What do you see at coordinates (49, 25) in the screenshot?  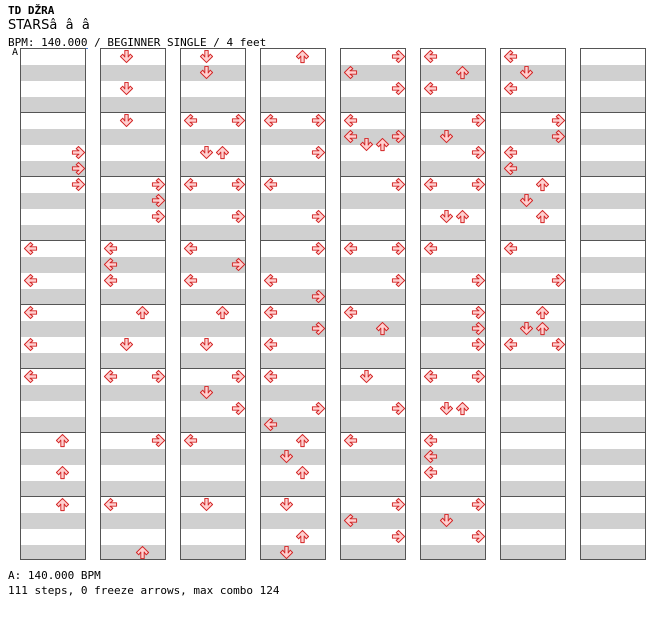 I see `song-subtitle: STARSâ â â` at bounding box center [49, 25].